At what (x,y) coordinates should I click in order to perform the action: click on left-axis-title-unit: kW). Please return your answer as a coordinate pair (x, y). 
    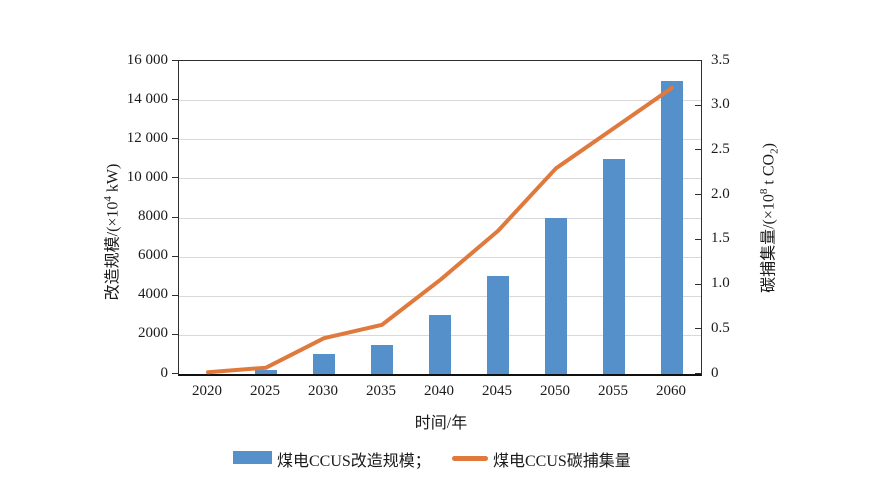
    Looking at the image, I should click on (113, 180).